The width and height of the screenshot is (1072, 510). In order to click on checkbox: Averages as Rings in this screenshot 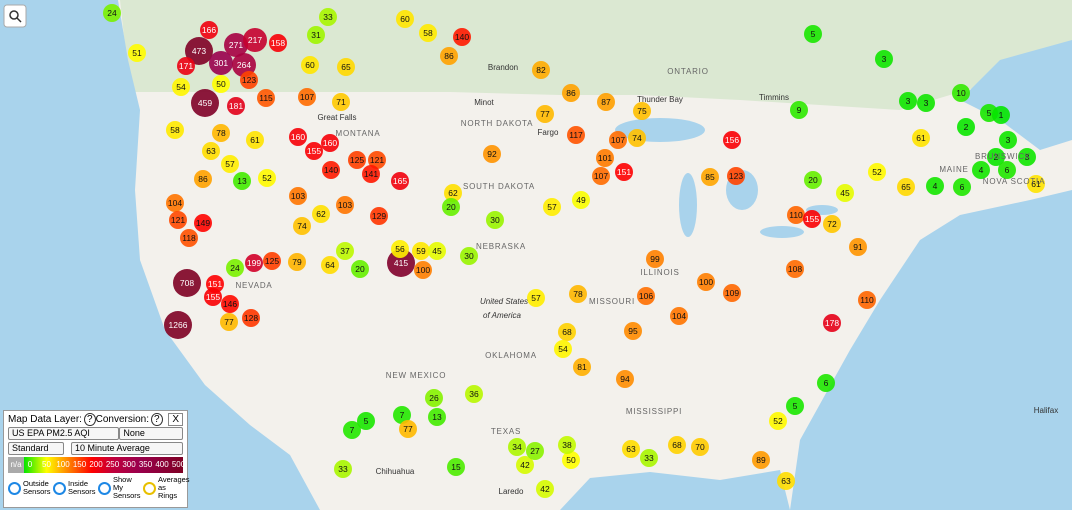, I will do `click(166, 488)`.